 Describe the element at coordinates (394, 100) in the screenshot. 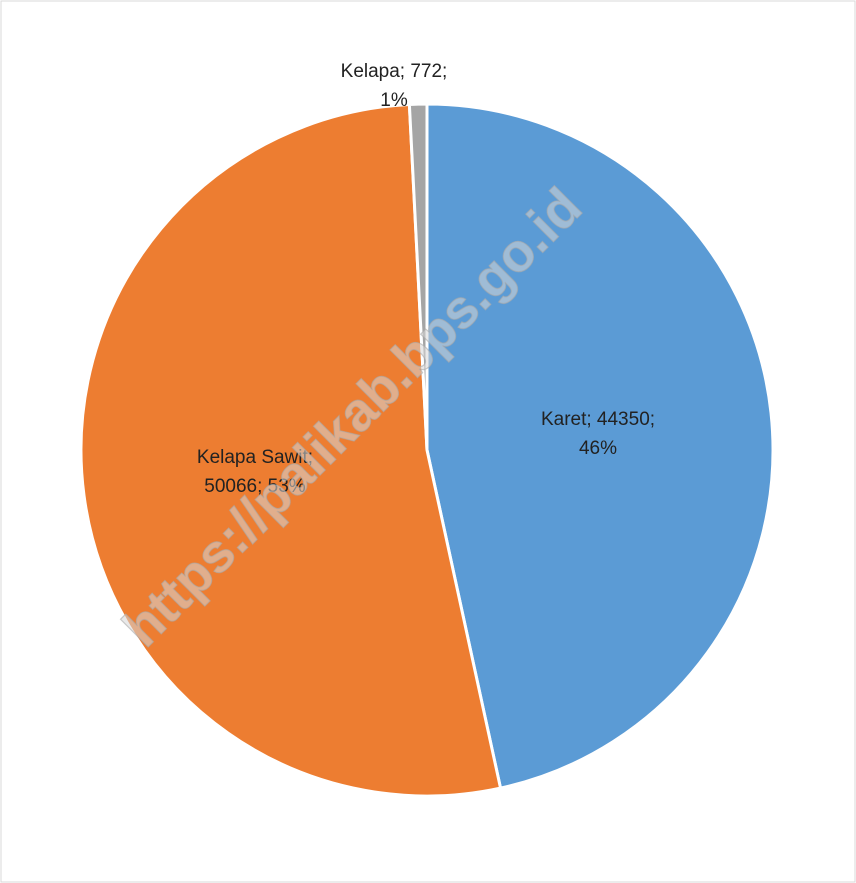

I see `data-label: 1%` at that location.